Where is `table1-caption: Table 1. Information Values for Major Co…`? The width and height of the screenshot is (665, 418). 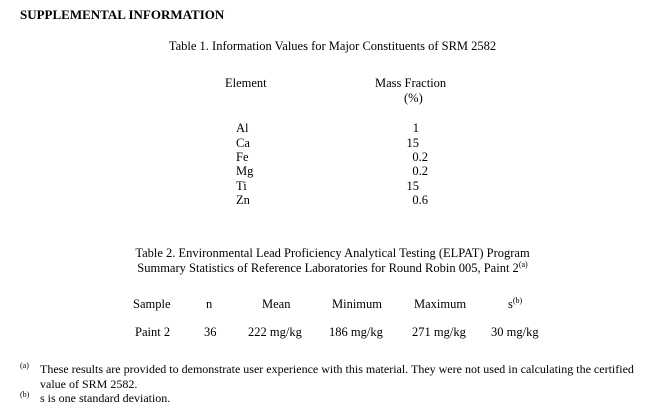
table1-caption: Table 1. Information Values for Major Co… is located at coordinates (332, 46).